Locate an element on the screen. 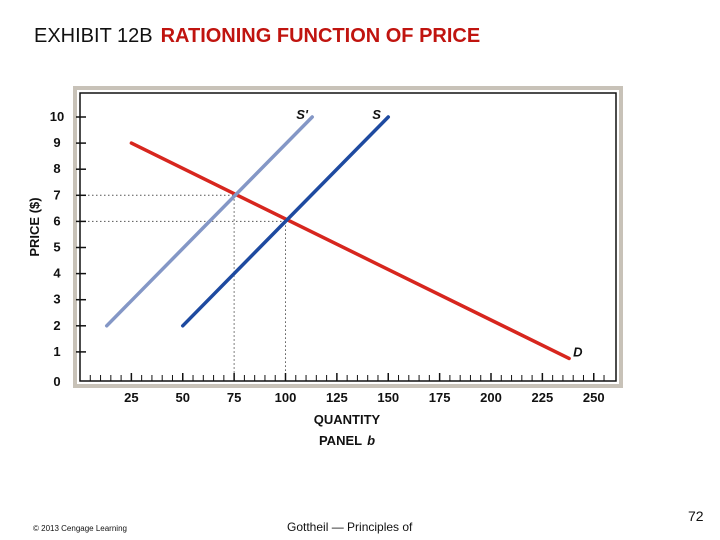  slide-title: EXHIBIT 12B RATIONING FUNCTION OF PRICE is located at coordinates (257, 36).